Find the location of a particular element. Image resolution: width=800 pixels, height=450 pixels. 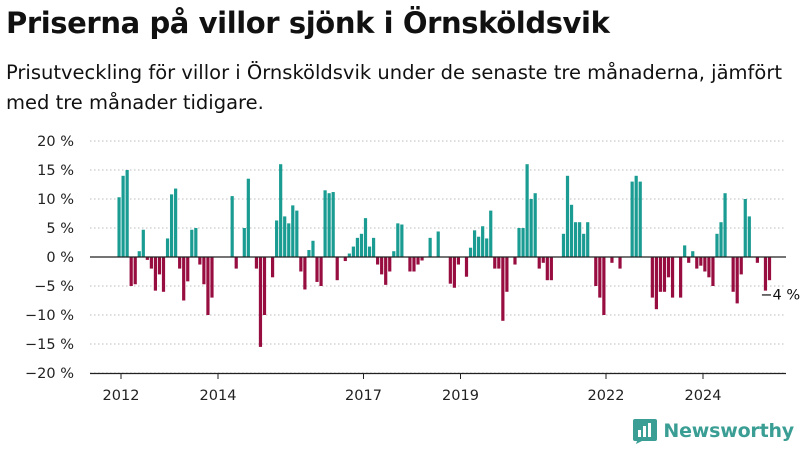

x-tick-label: 2012 is located at coordinates (121, 396).